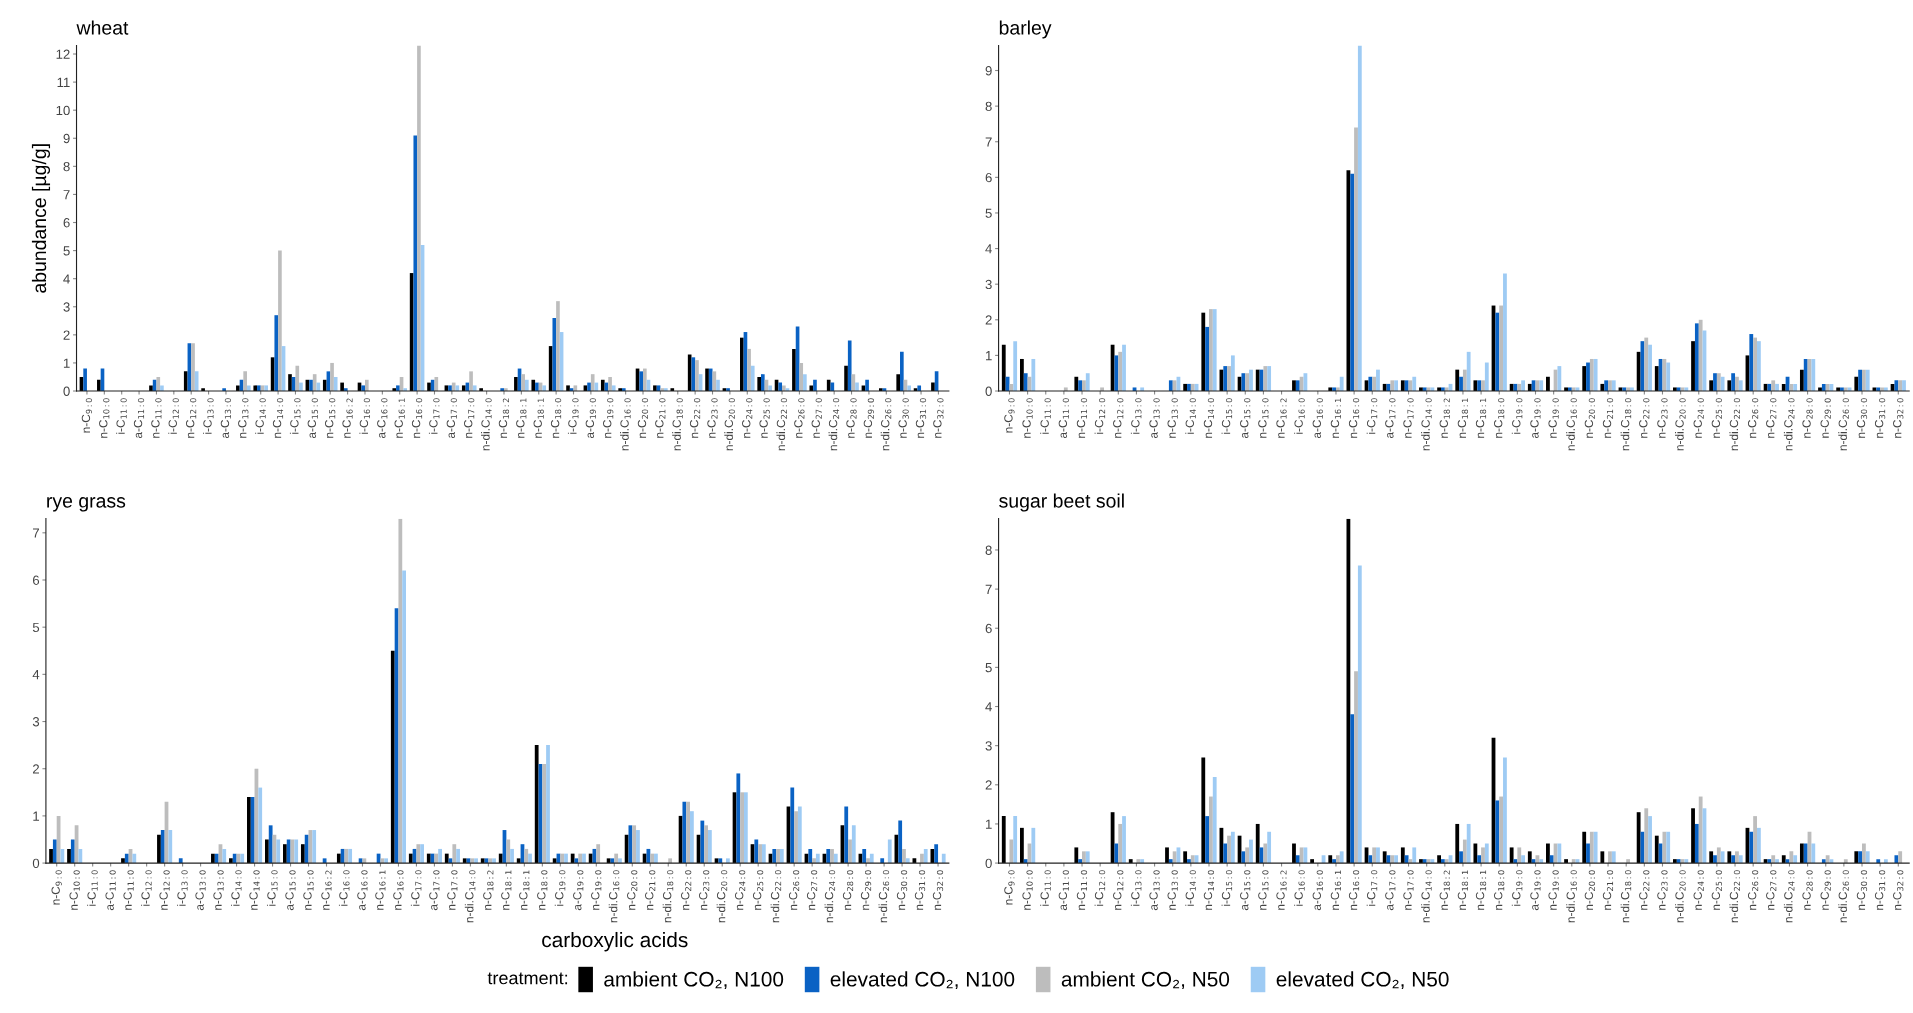  Describe the element at coordinates (1463, 890) in the screenshot. I see `x-tick-label: n-C$_{18:1}$` at that location.